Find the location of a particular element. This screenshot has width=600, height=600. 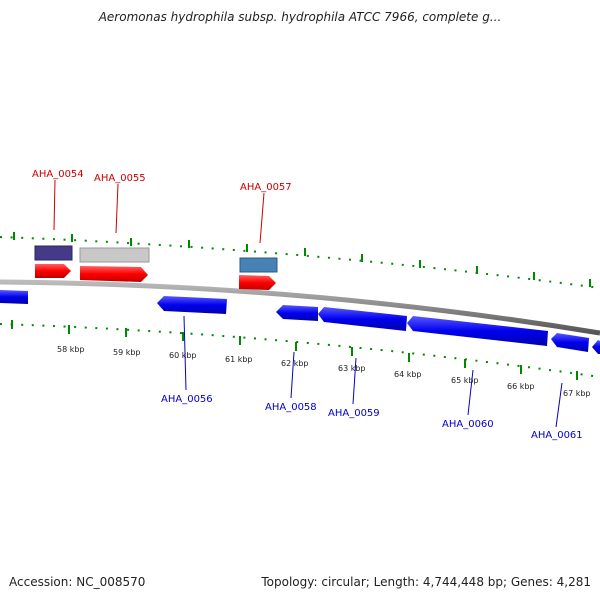

scale-label: 60 kbp is located at coordinates (183, 355).